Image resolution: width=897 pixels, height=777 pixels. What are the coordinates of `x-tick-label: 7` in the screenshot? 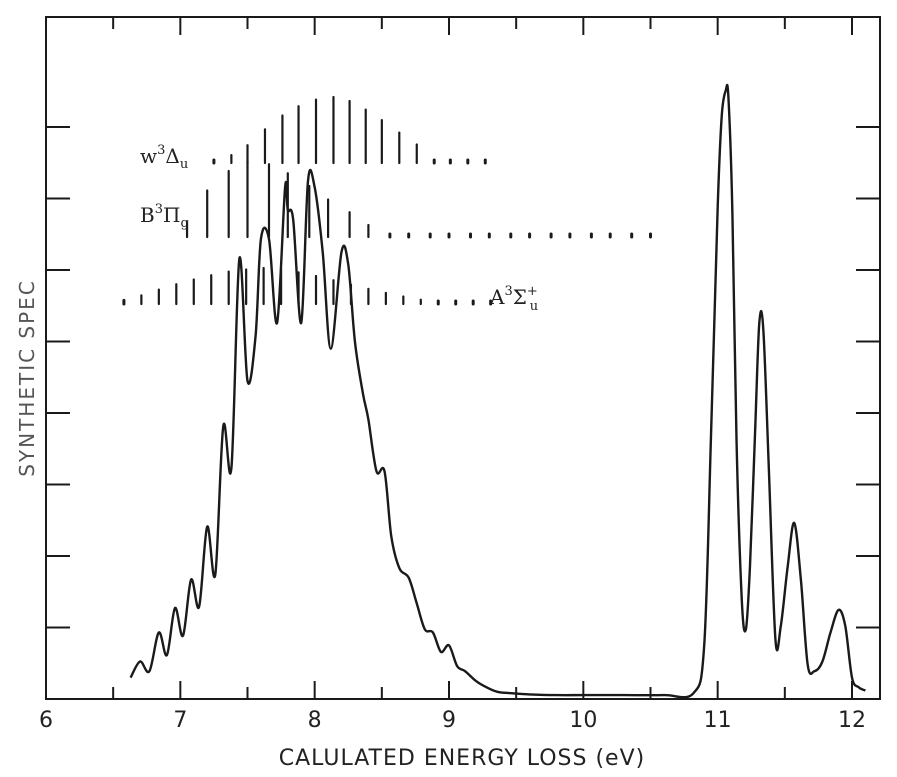 It's located at (180, 720).